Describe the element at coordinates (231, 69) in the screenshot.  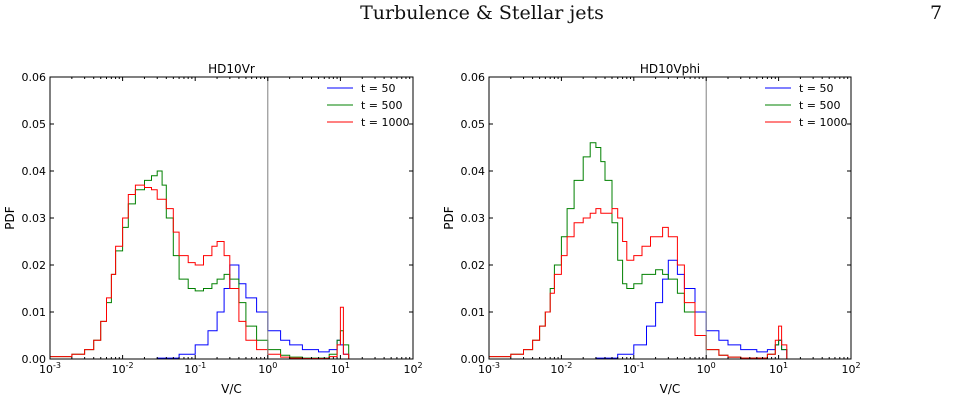
I see `chart-title: HD10Vr` at that location.